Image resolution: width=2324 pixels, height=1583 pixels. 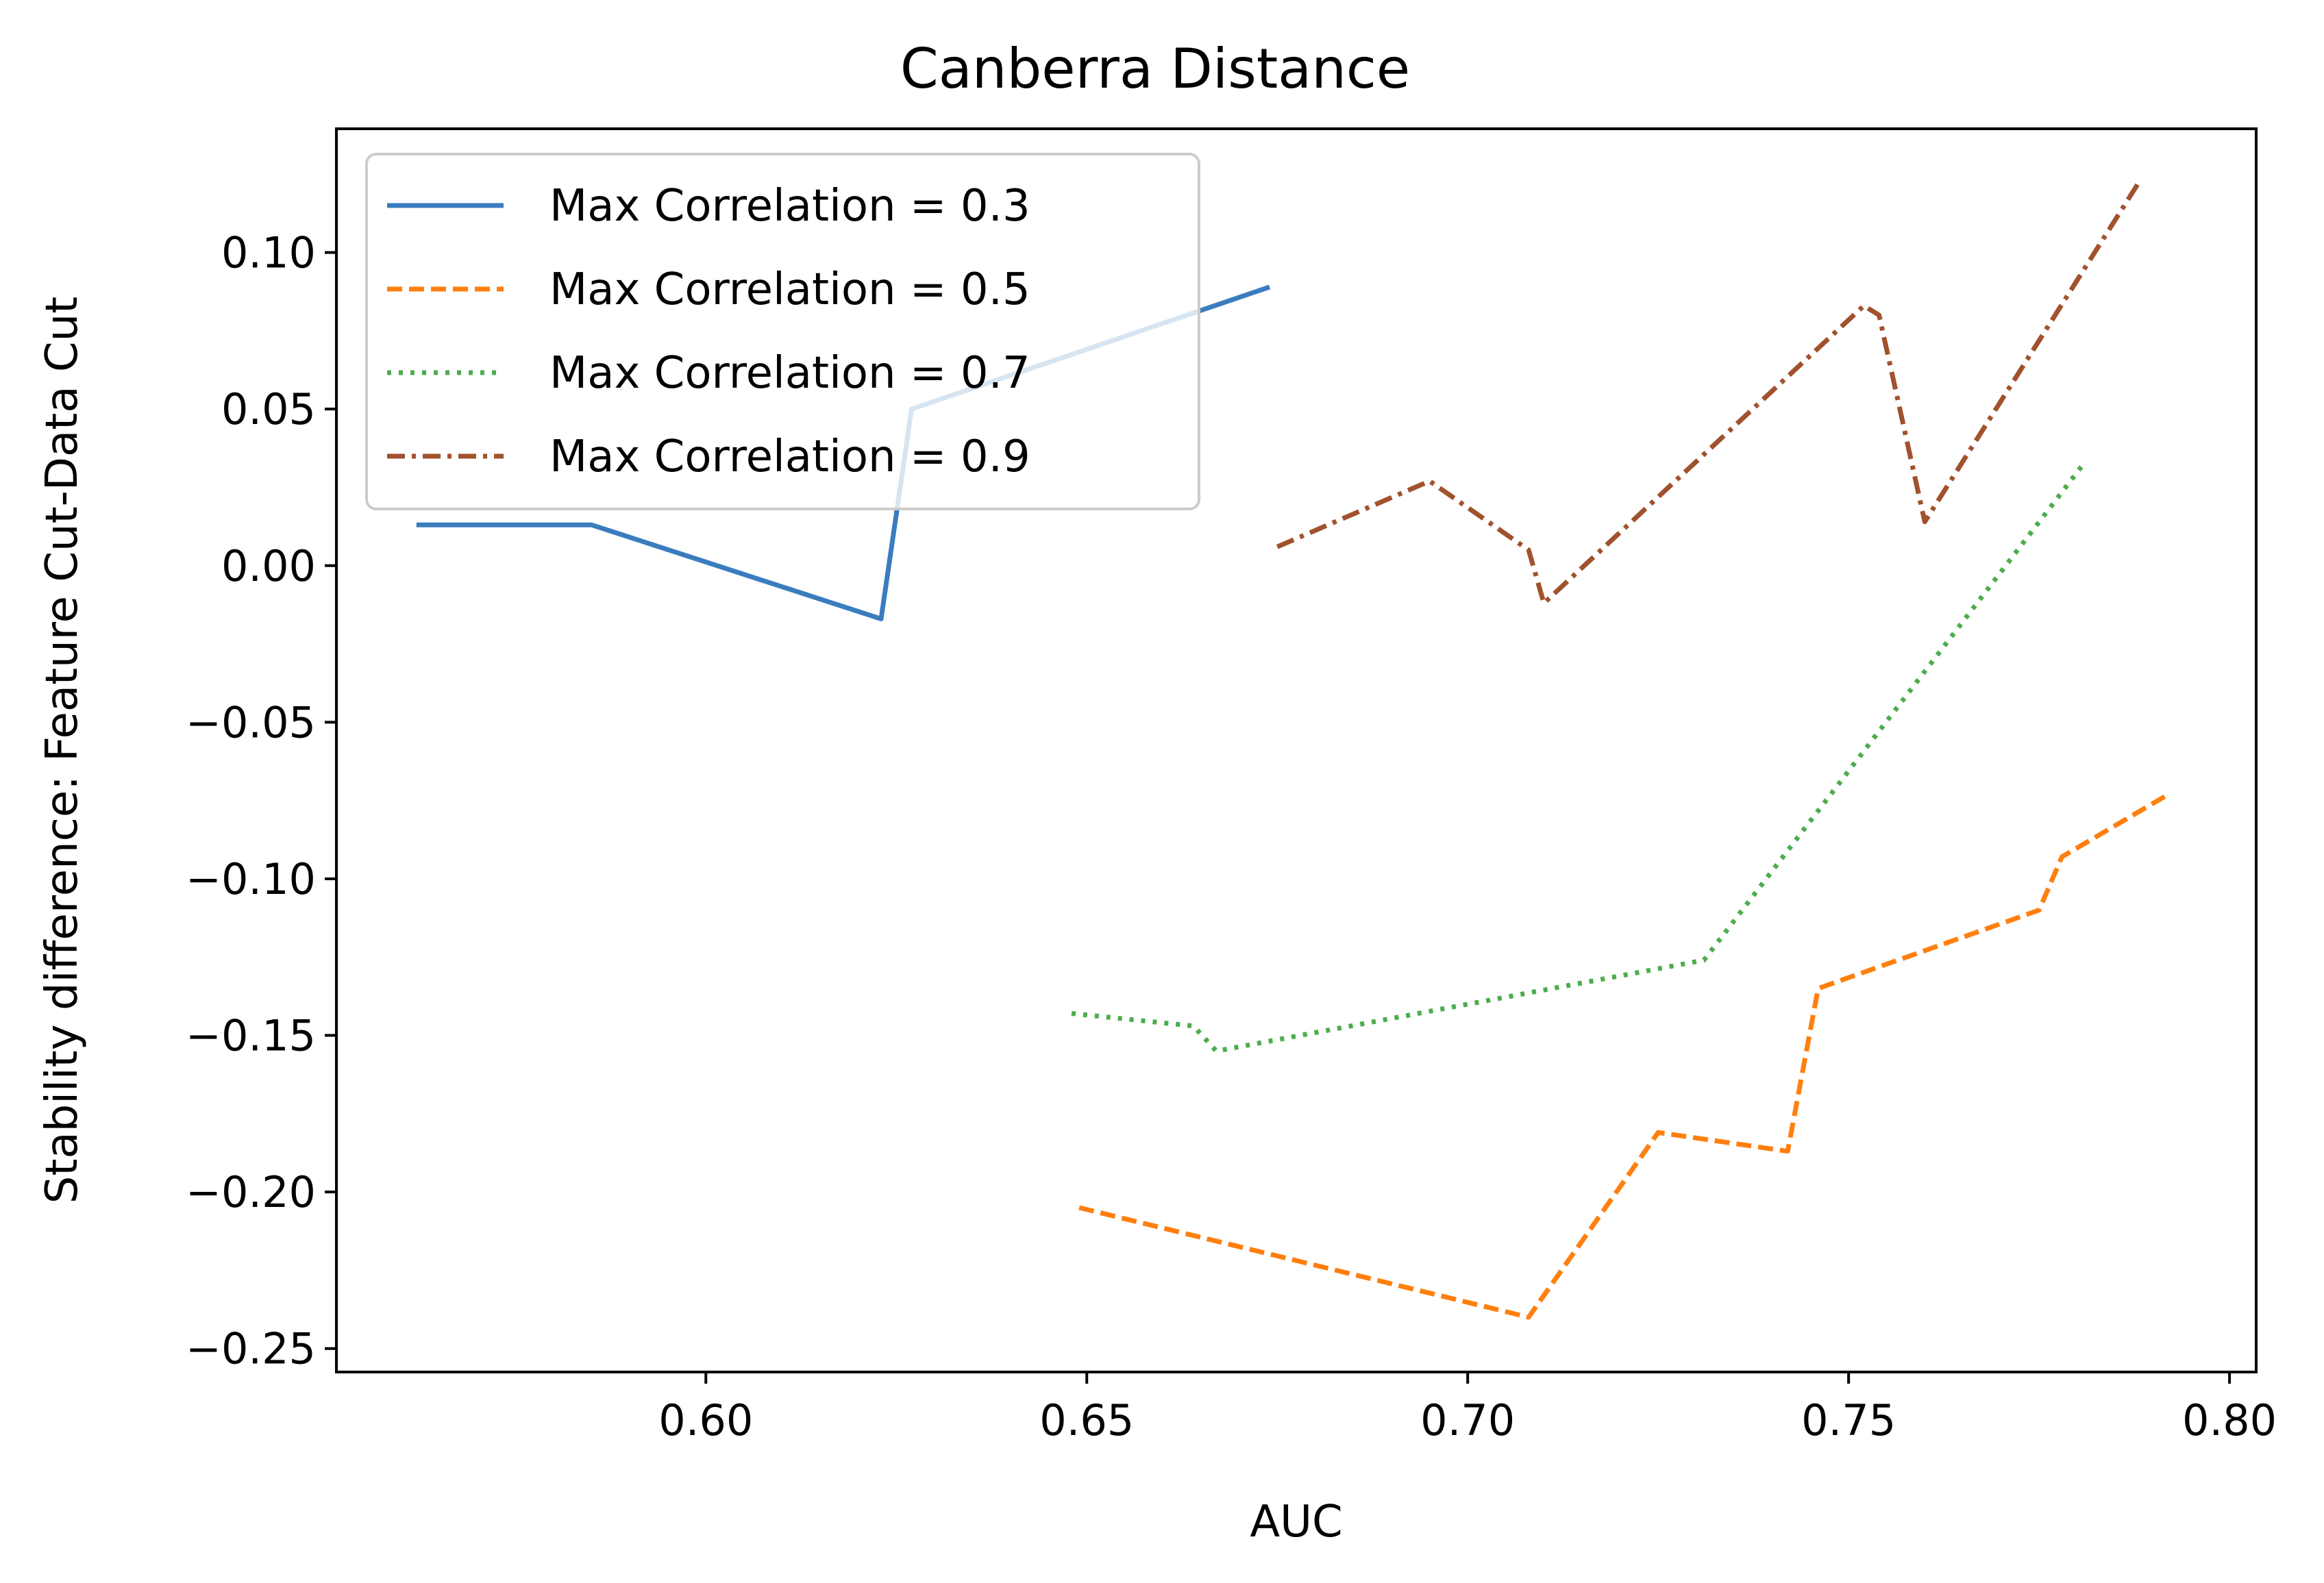 I want to click on x-tick-label: 0.75, so click(x=1848, y=1420).